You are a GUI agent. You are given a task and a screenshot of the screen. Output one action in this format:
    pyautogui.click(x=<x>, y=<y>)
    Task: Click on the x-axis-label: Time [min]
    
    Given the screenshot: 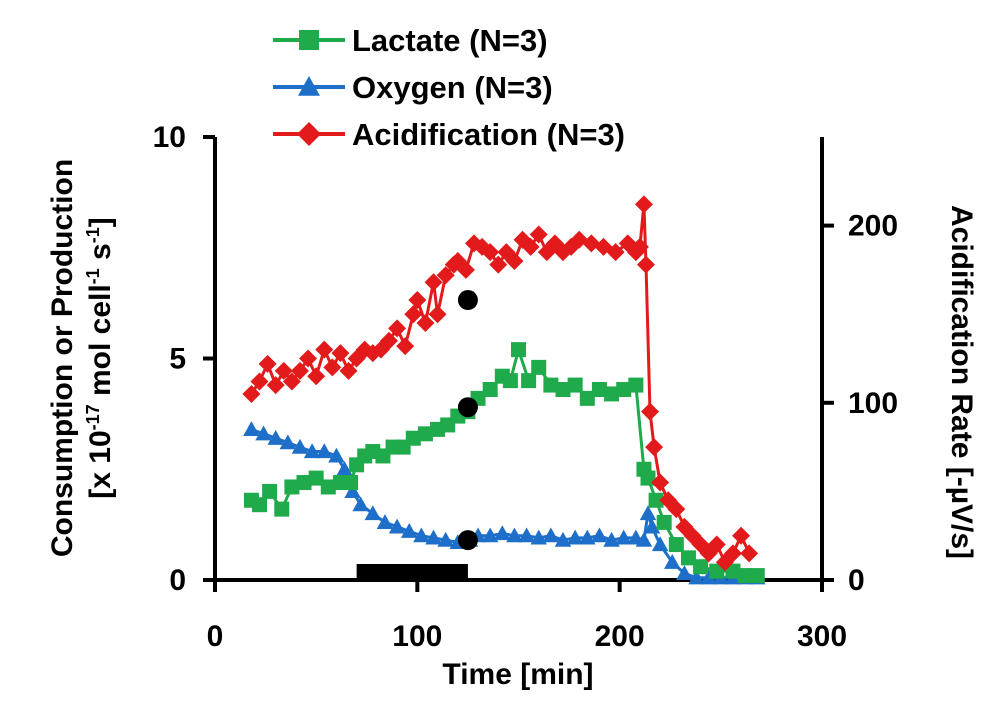 What is the action you would take?
    pyautogui.click(x=517, y=674)
    